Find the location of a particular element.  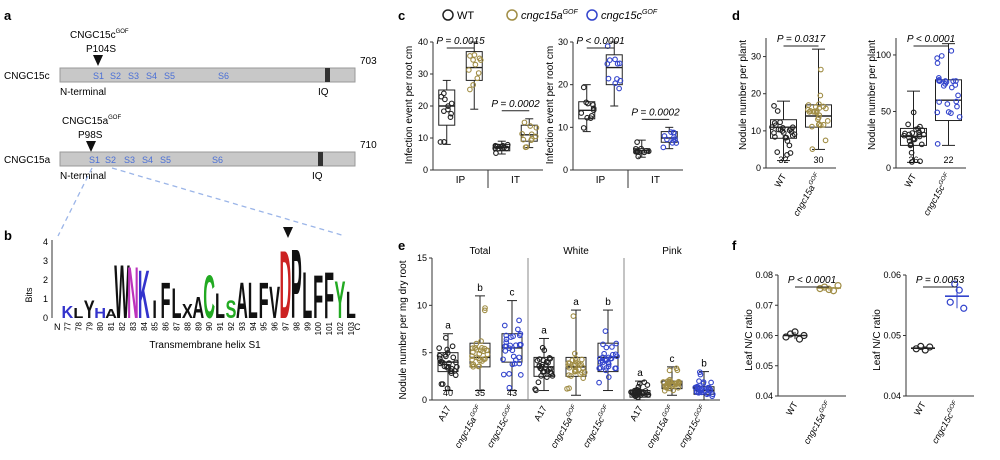

segment-s1-1: S1 is located at coordinates (98, 76).